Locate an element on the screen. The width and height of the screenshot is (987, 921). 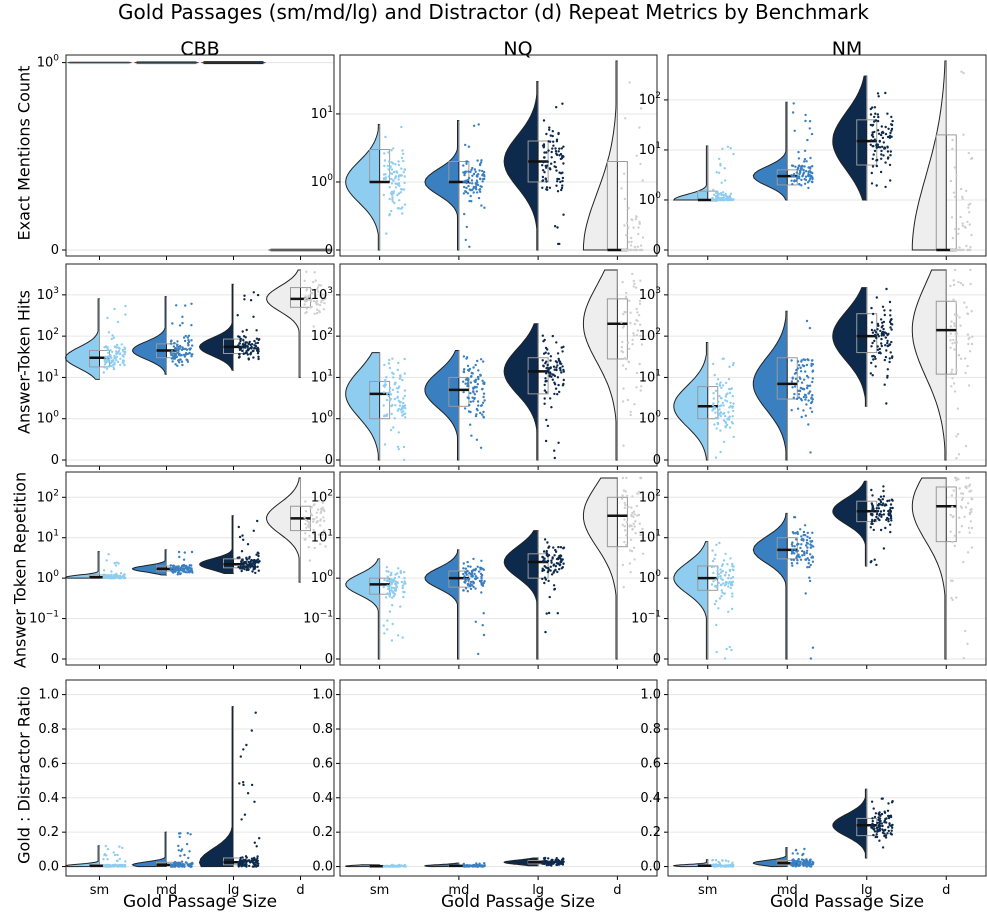
y-tick-label: 0.4 is located at coordinates (650, 798).